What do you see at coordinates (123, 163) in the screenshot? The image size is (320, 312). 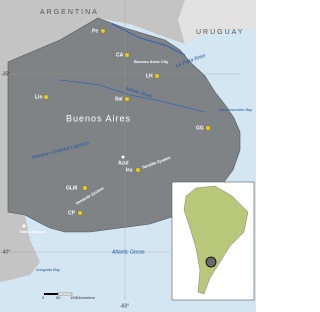 I see `place-label: Azul` at bounding box center [123, 163].